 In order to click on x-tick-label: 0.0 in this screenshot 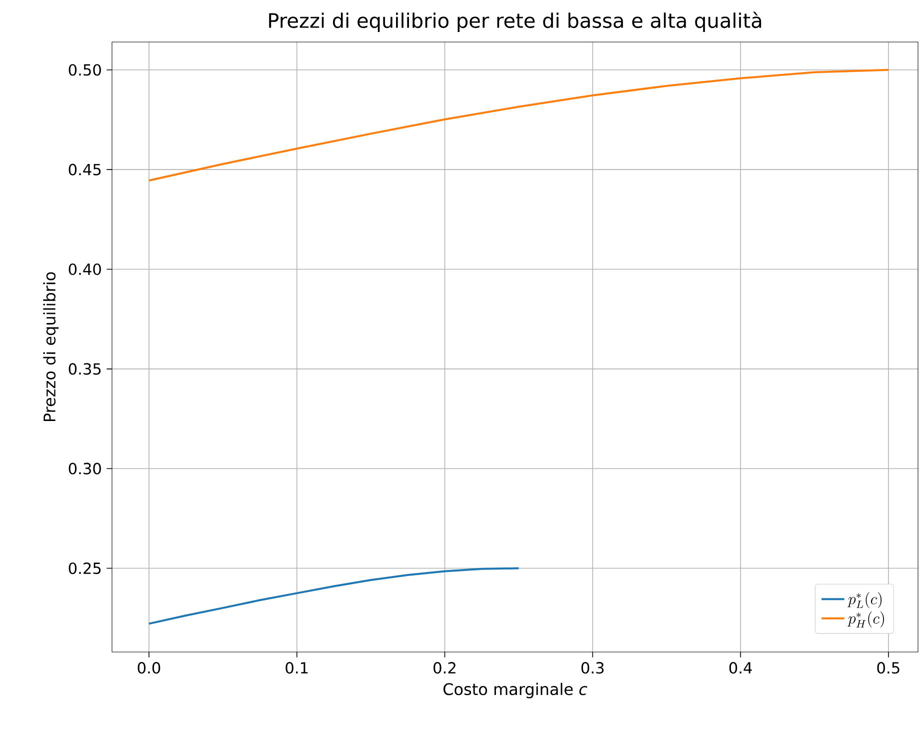, I will do `click(149, 668)`.